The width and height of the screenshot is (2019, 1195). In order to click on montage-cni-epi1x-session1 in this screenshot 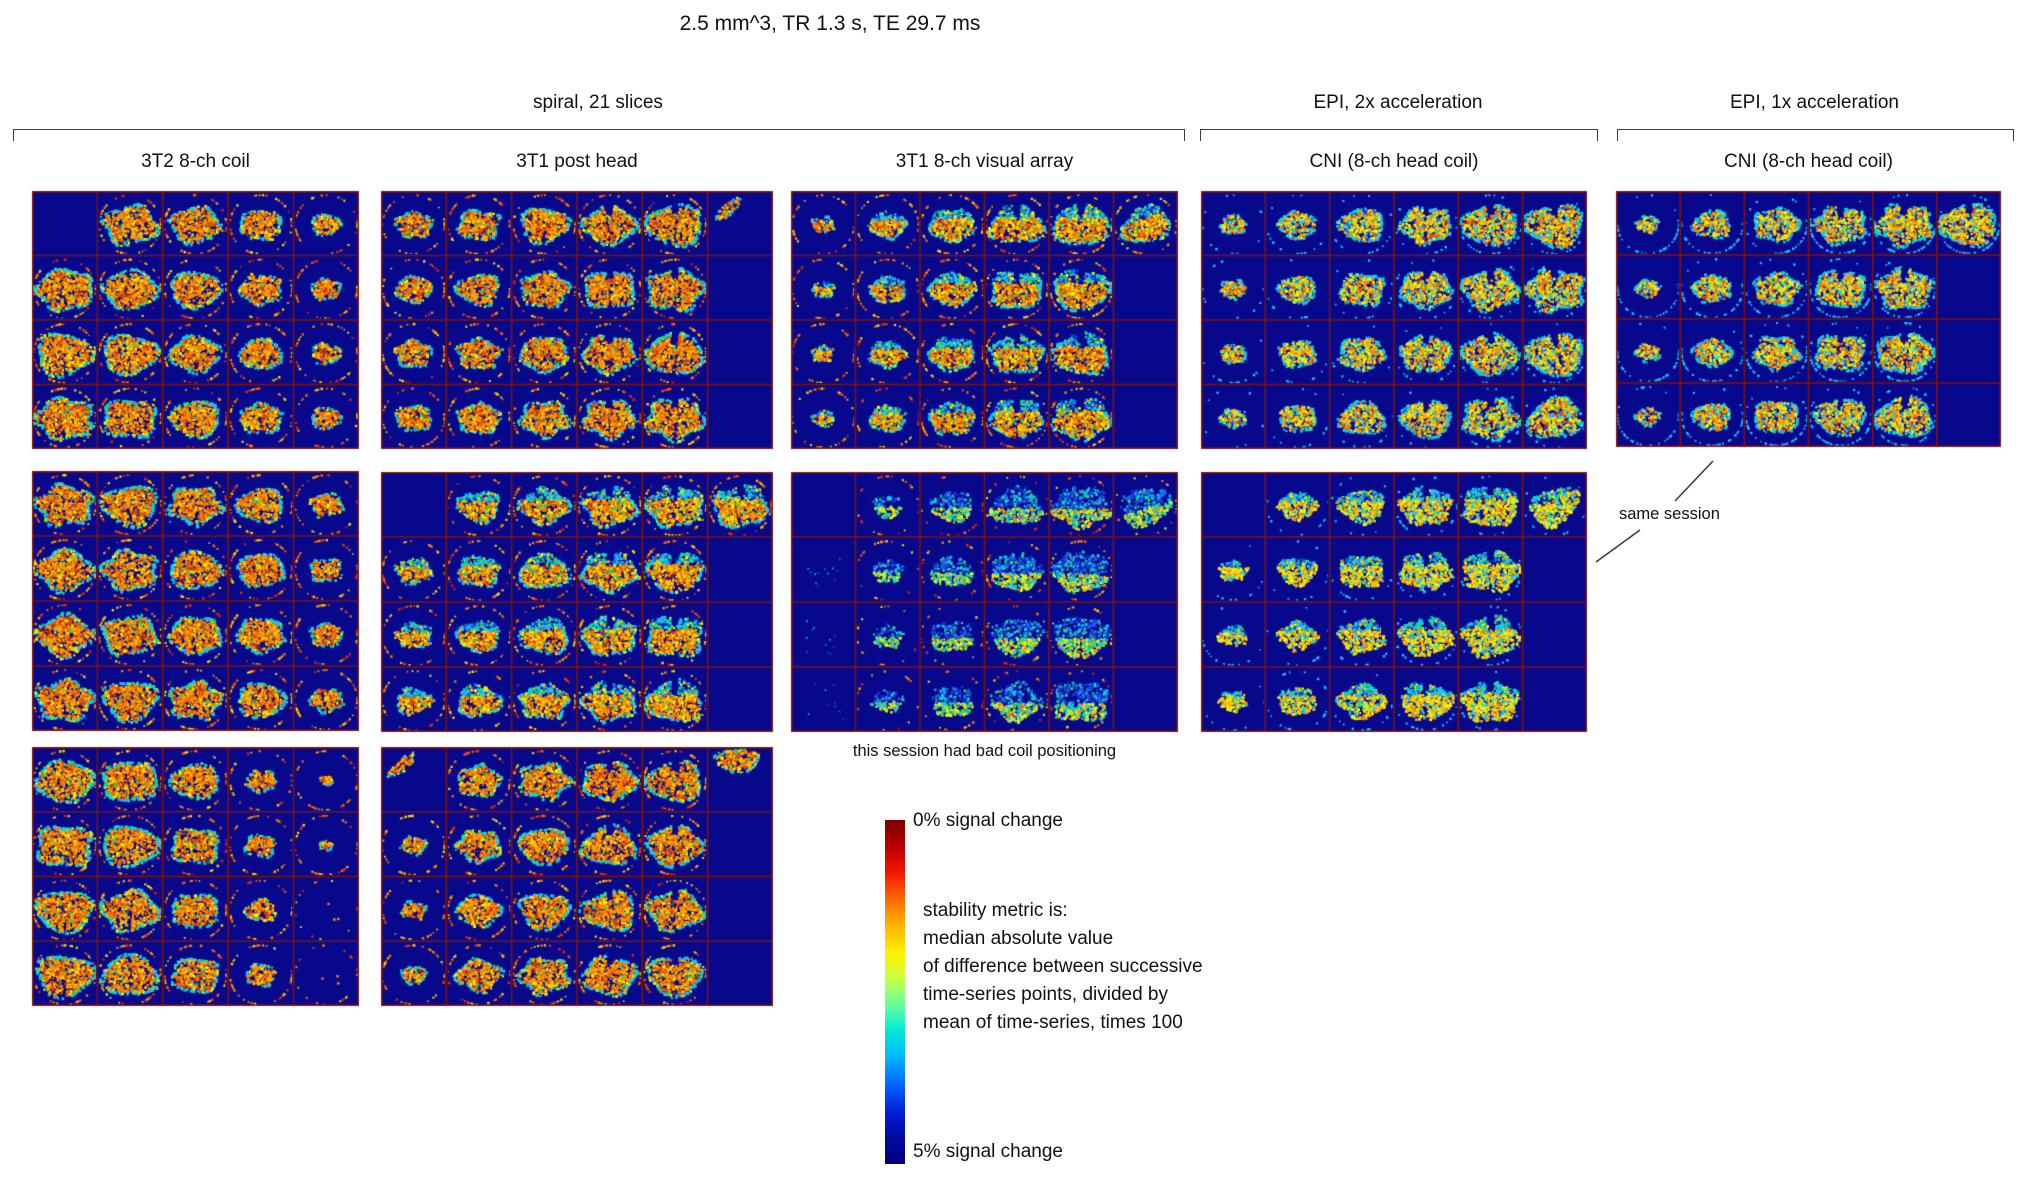, I will do `click(1808, 319)`.